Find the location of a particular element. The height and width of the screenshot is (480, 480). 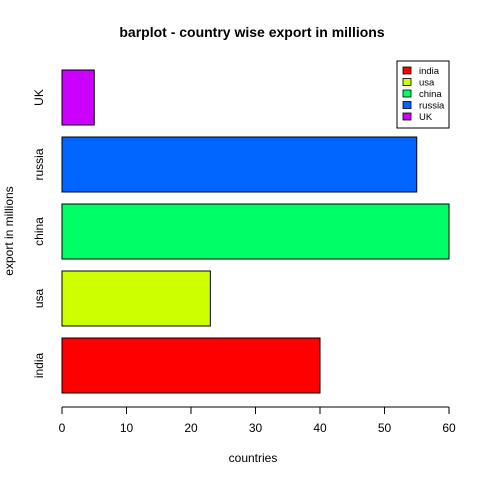

y-tick-labels: india usa china russia UK is located at coordinates (39, 233).